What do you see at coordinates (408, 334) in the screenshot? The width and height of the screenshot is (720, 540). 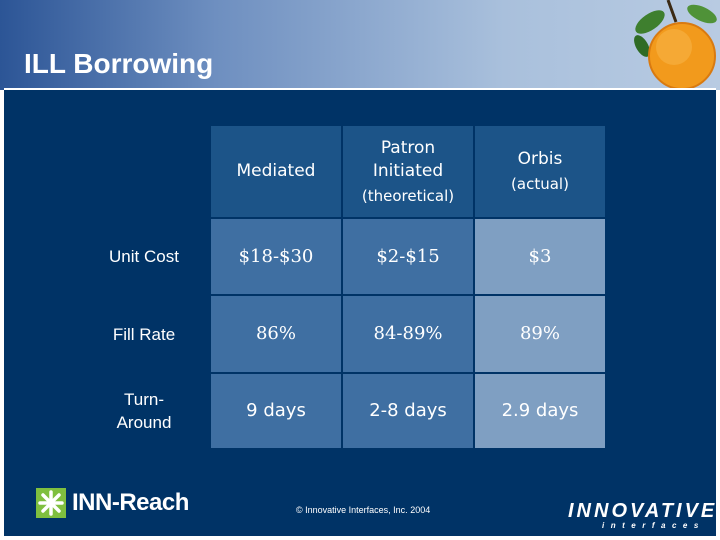 I see `table-cell: 84-89%` at bounding box center [408, 334].